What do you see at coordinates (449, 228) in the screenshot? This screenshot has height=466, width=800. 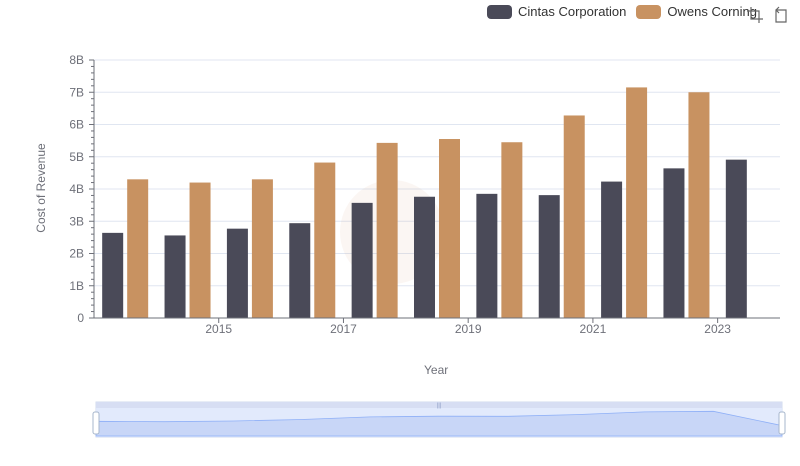 I see `bar-owens-corning-2019` at bounding box center [449, 228].